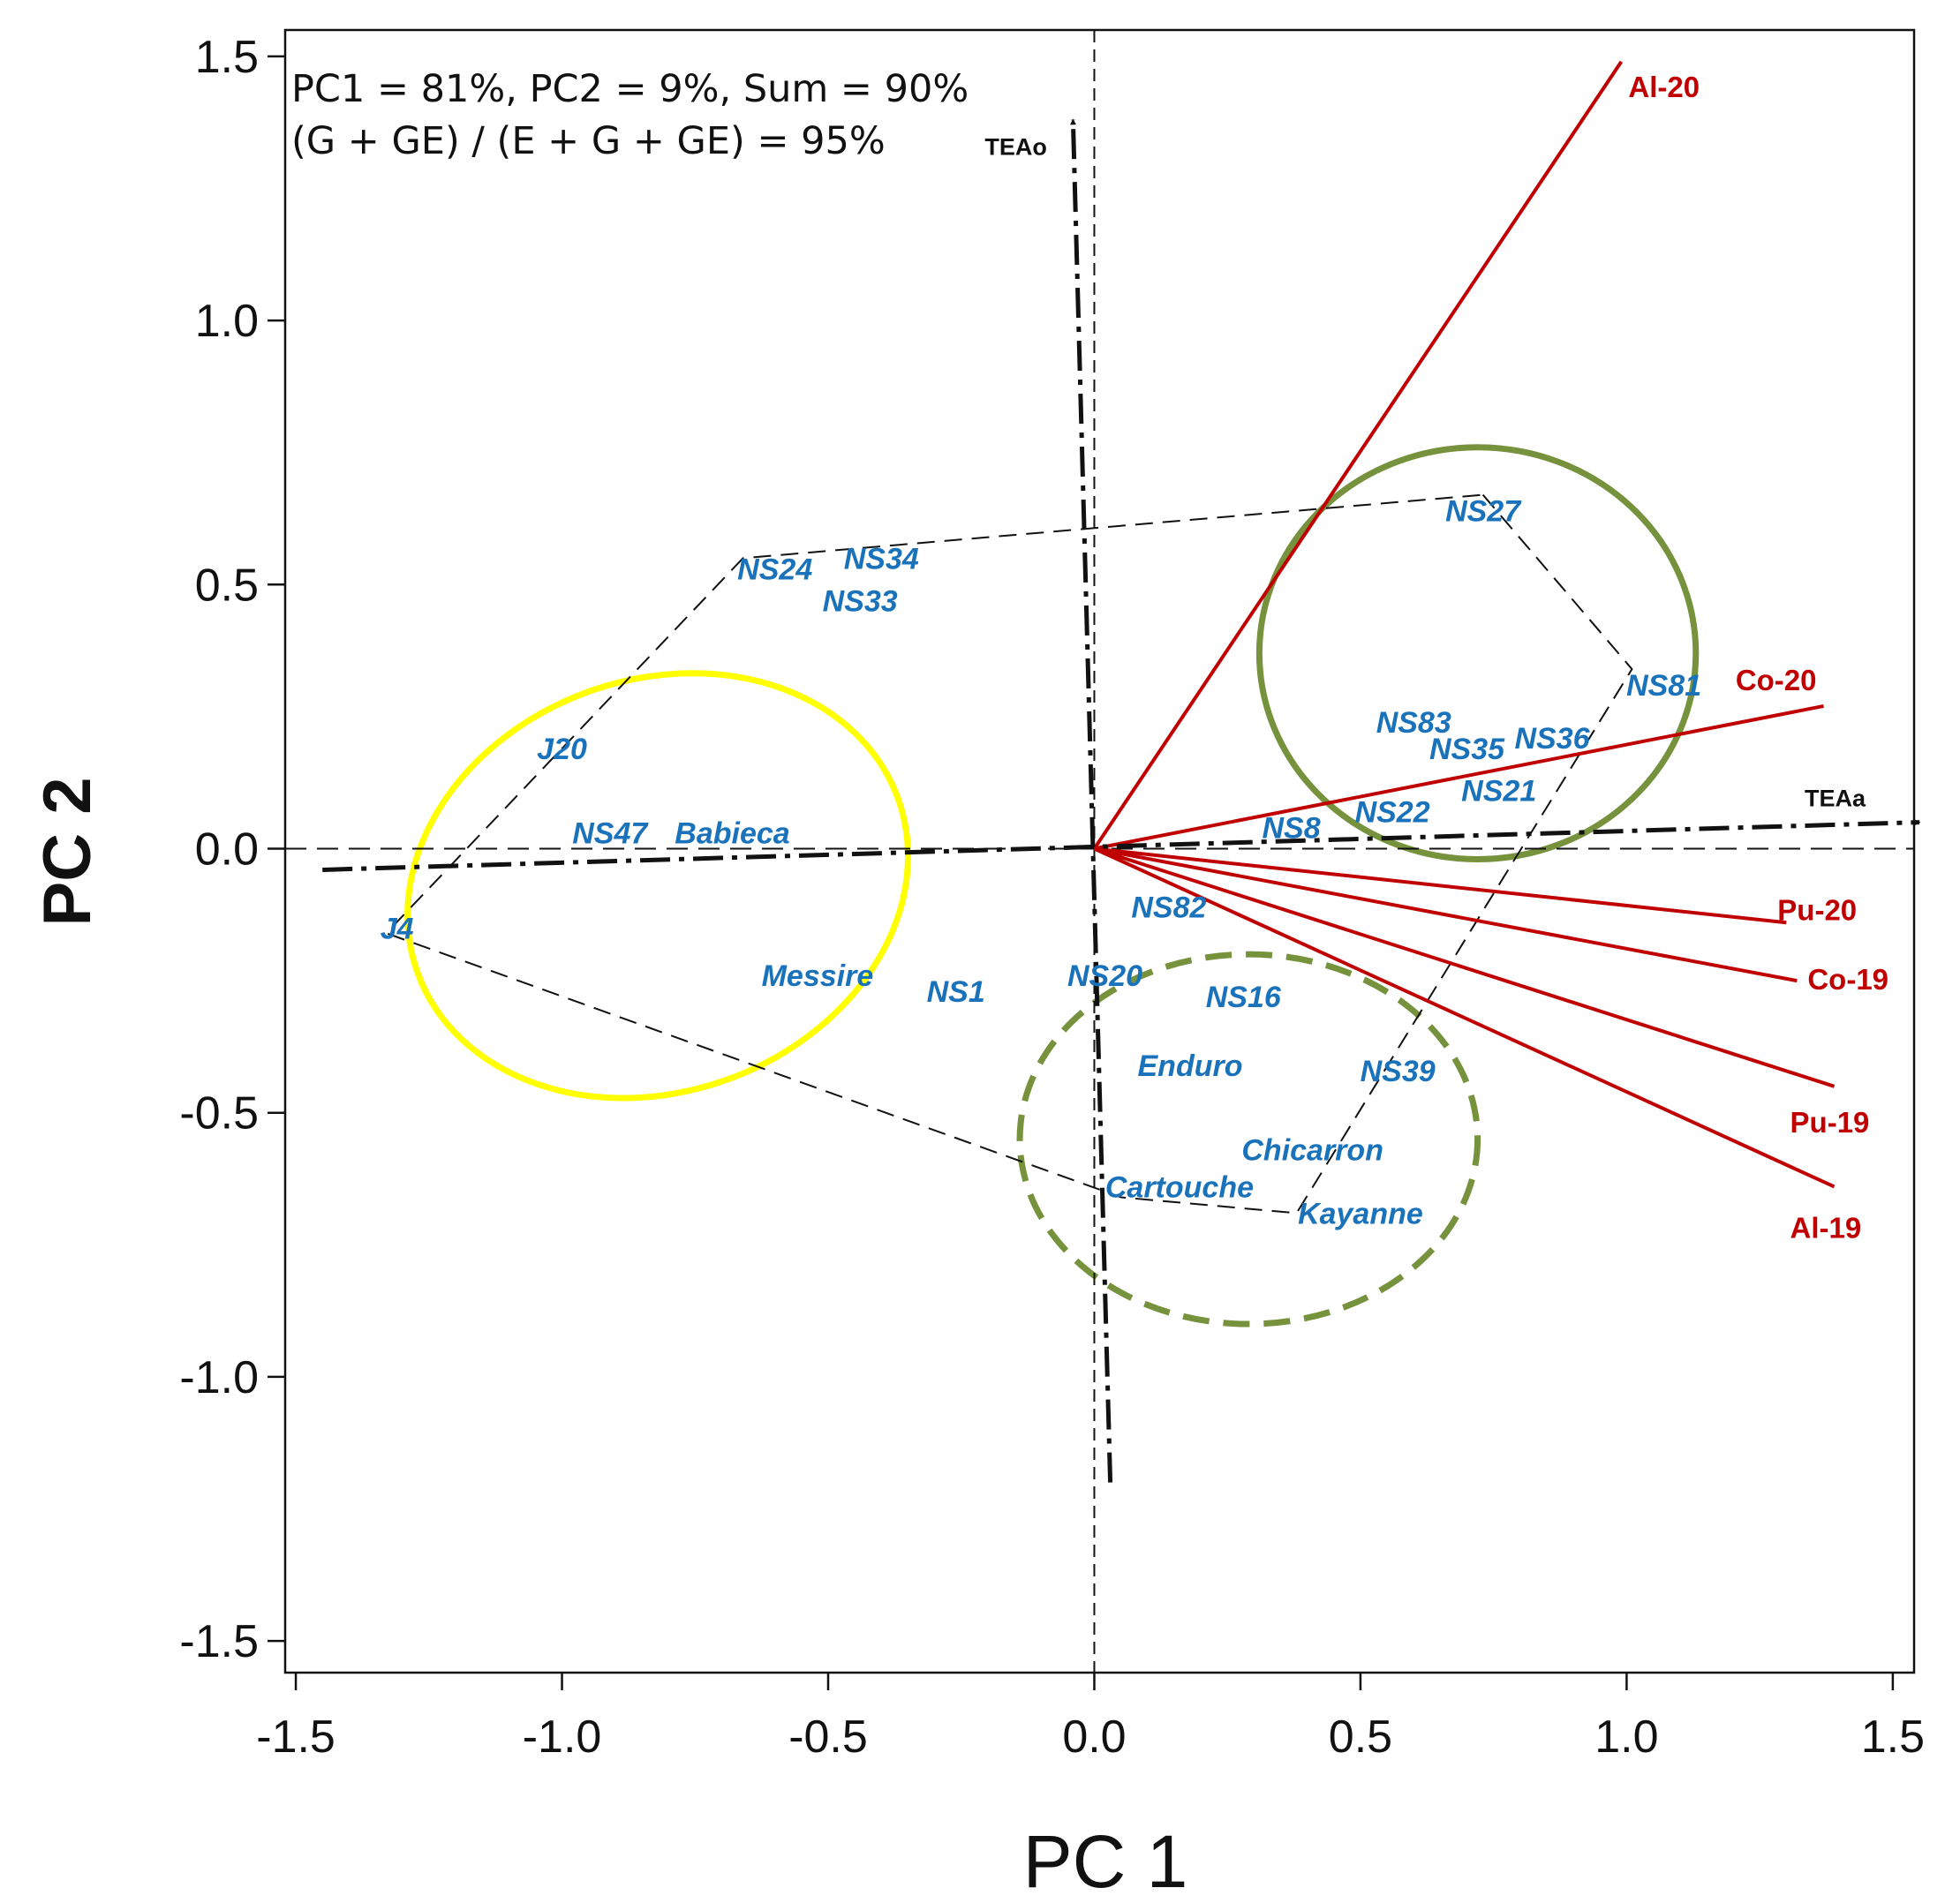 This screenshot has width=1960, height=1903. I want to click on genotype-label-ns39: NS39, so click(1398, 1072).